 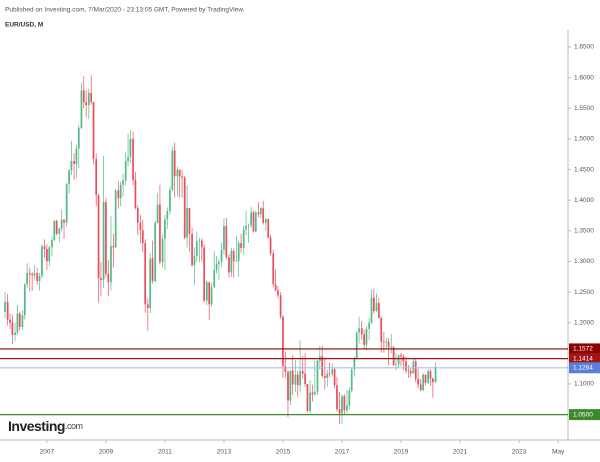 I want to click on y-tick-label: 1.5000, so click(x=584, y=139).